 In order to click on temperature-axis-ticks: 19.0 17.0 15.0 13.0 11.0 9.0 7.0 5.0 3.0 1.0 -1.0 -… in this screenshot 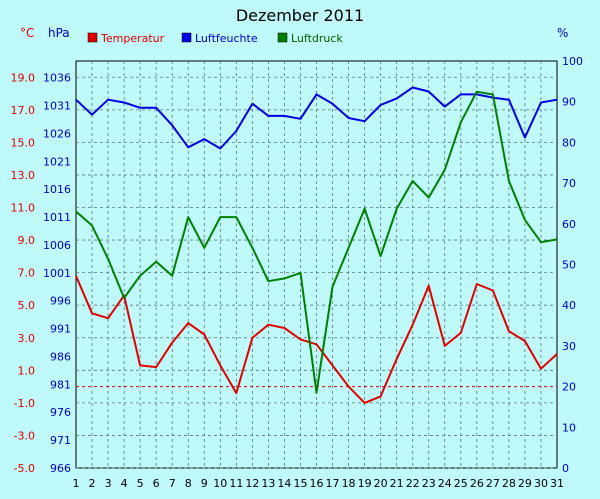, I will do `click(23, 273)`.